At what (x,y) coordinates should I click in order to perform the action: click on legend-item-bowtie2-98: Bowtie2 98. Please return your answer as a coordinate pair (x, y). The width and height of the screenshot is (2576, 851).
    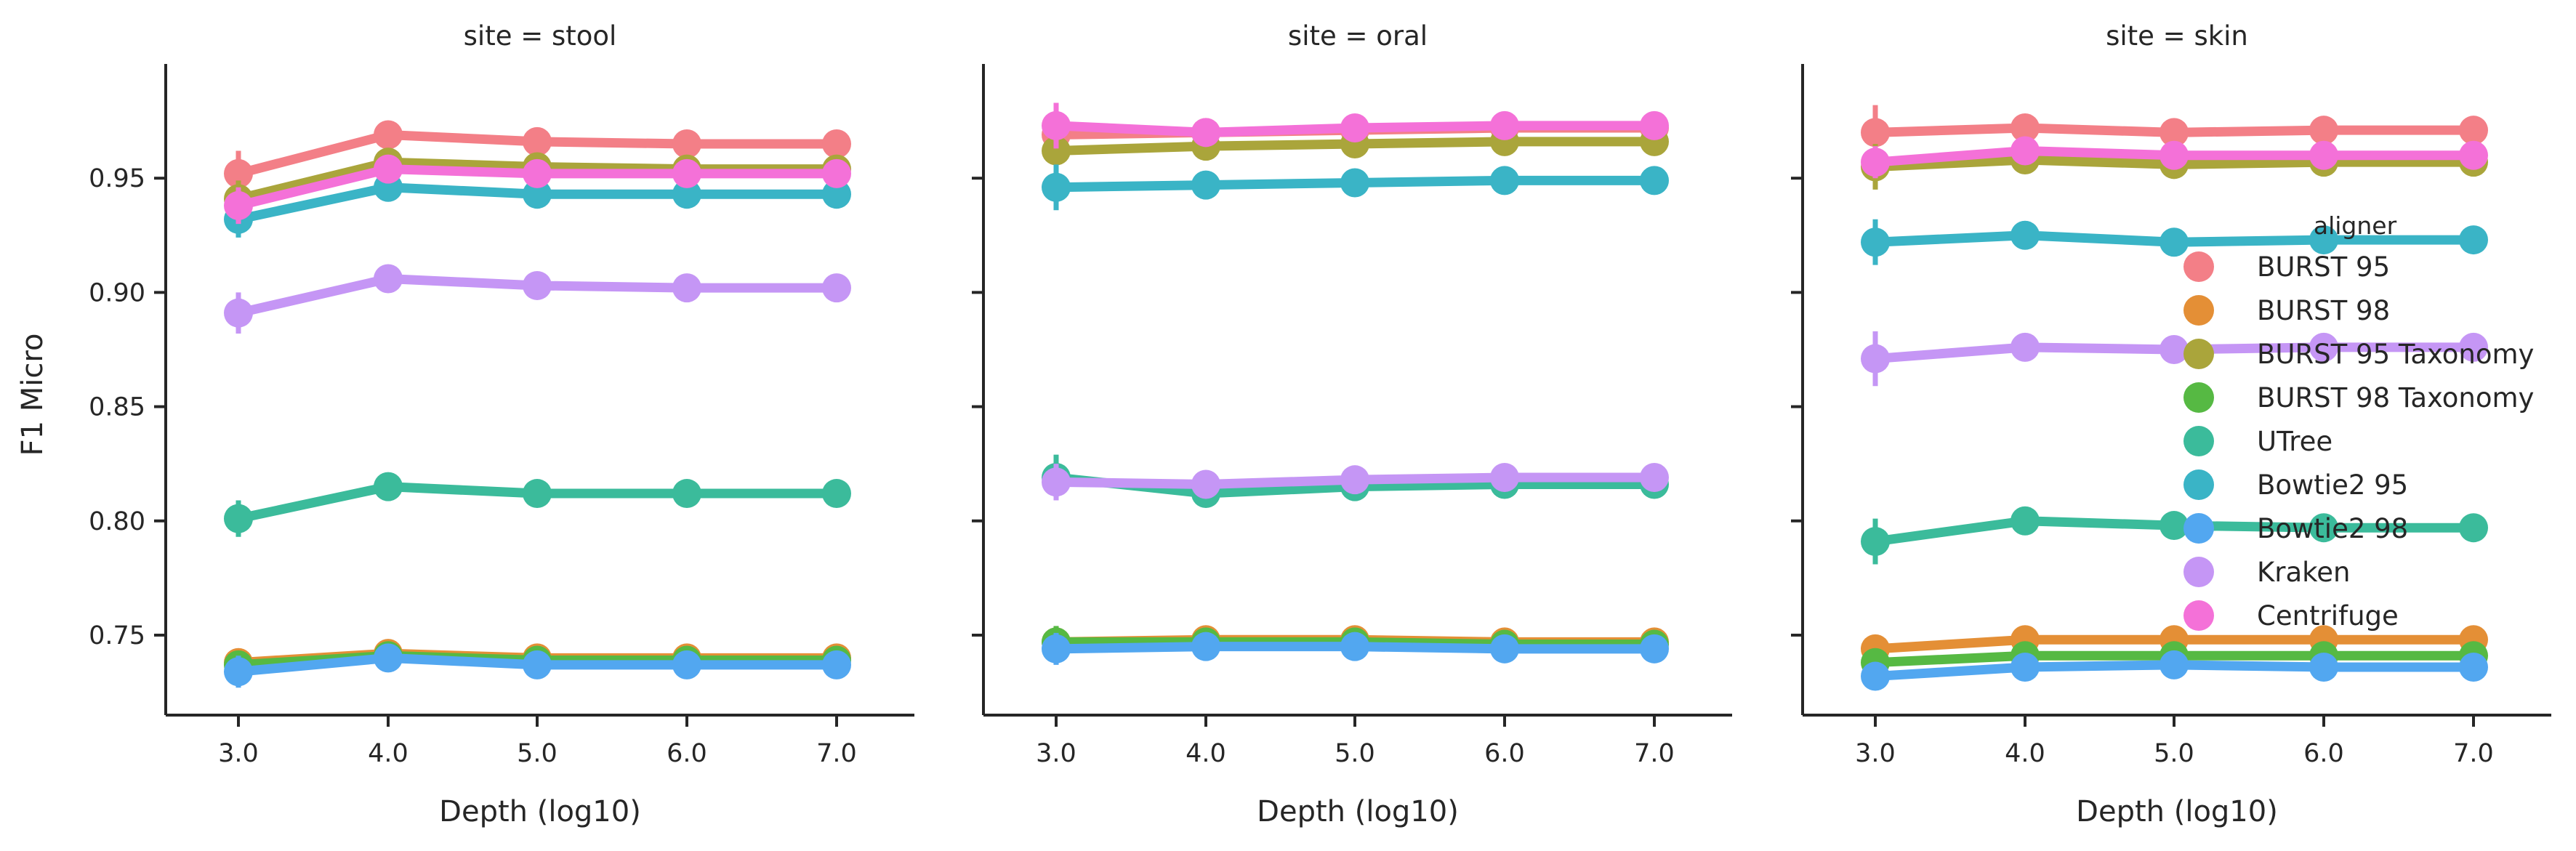
    Looking at the image, I should click on (2295, 528).